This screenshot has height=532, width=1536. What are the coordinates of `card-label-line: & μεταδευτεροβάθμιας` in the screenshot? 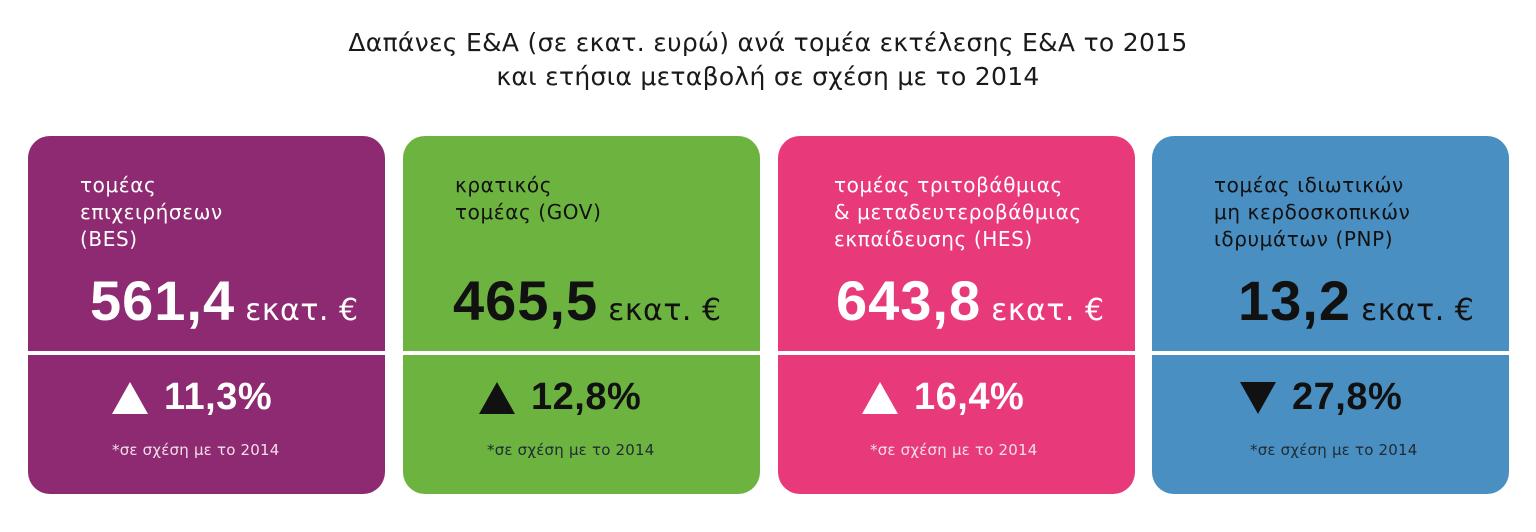 It's located at (958, 212).